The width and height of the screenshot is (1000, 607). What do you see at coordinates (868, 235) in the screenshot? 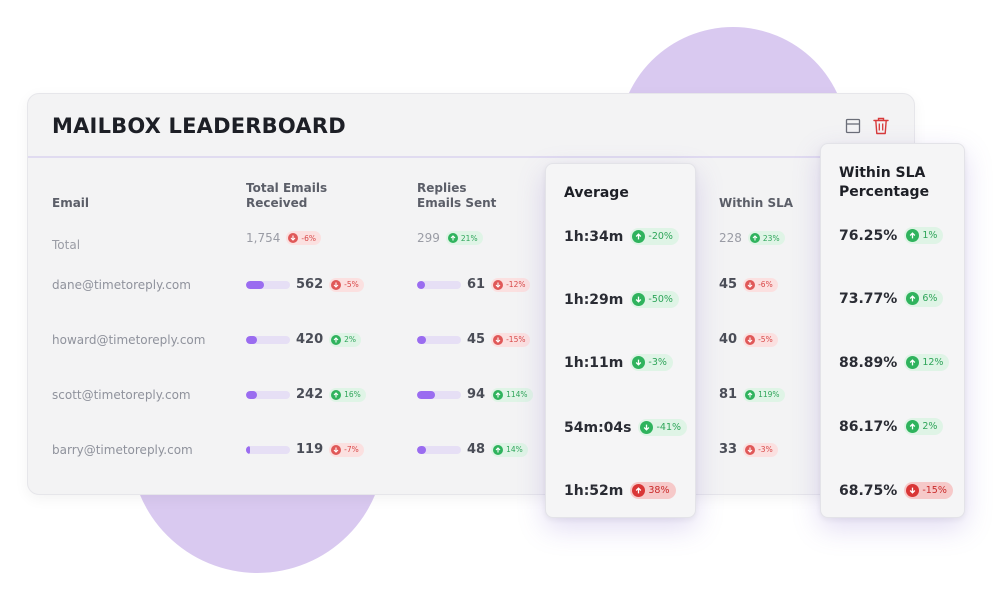
I see `sla-percentage-value: 76.25%` at bounding box center [868, 235].